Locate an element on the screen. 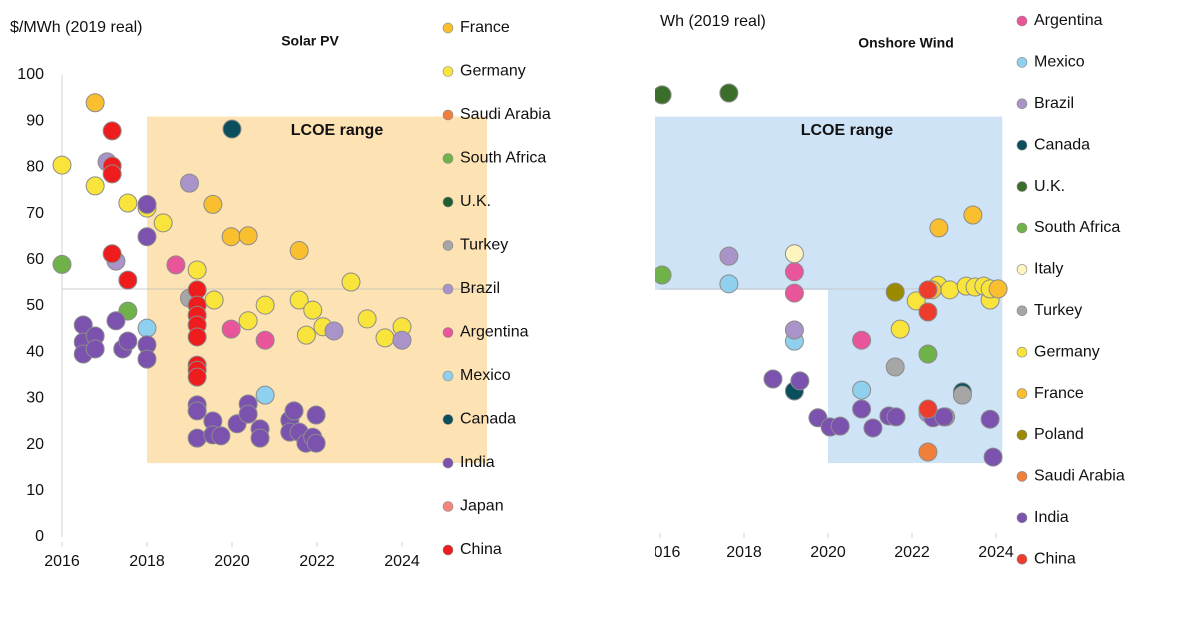 This screenshot has width=1187, height=618. legend-label: South Africa is located at coordinates (503, 158).